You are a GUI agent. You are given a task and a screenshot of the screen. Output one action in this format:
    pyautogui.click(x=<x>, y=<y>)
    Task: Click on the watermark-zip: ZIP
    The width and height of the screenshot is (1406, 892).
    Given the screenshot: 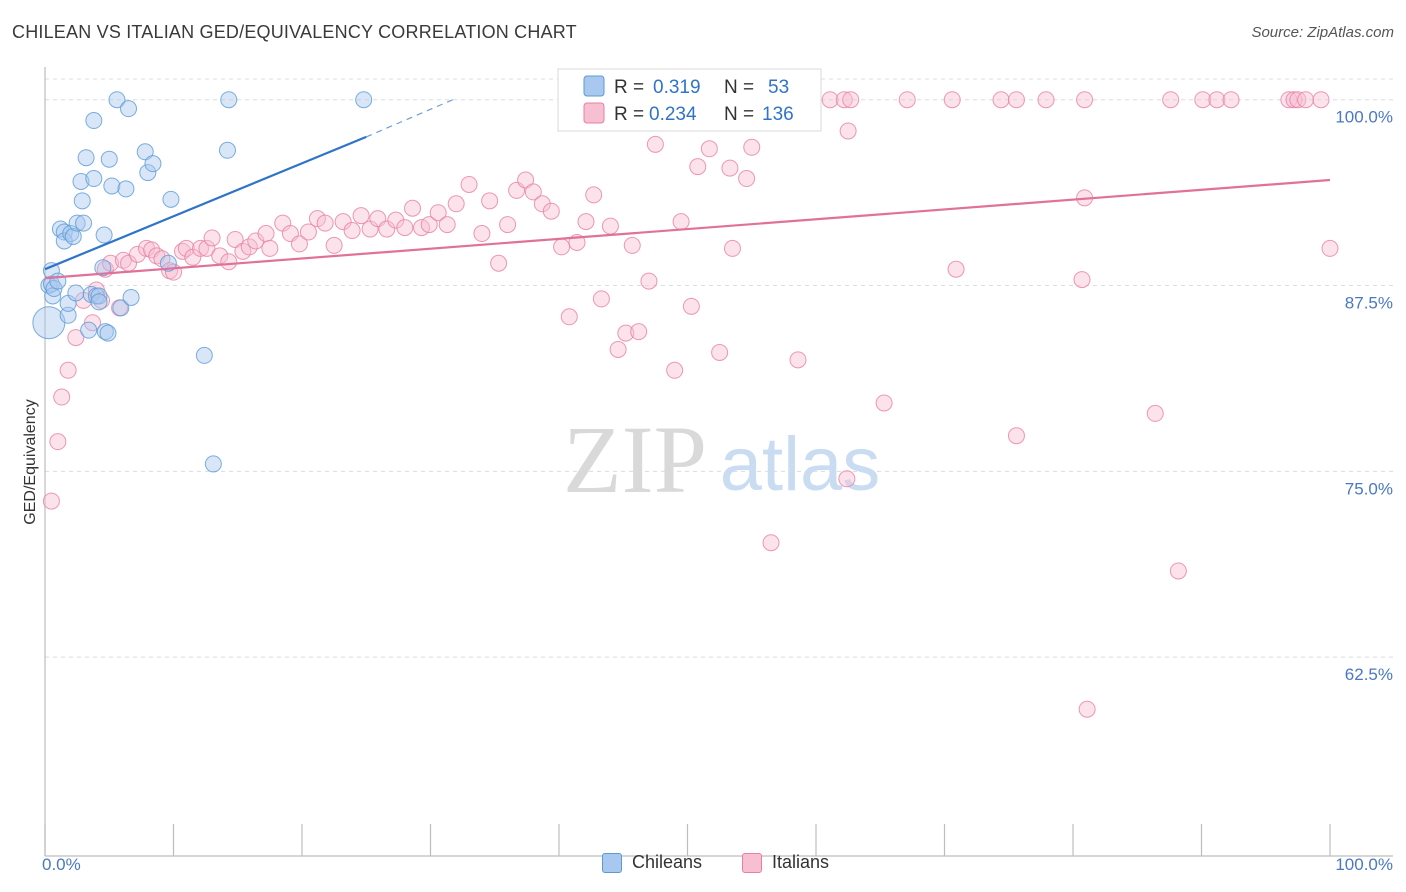 What is the action you would take?
    pyautogui.click(x=635, y=459)
    